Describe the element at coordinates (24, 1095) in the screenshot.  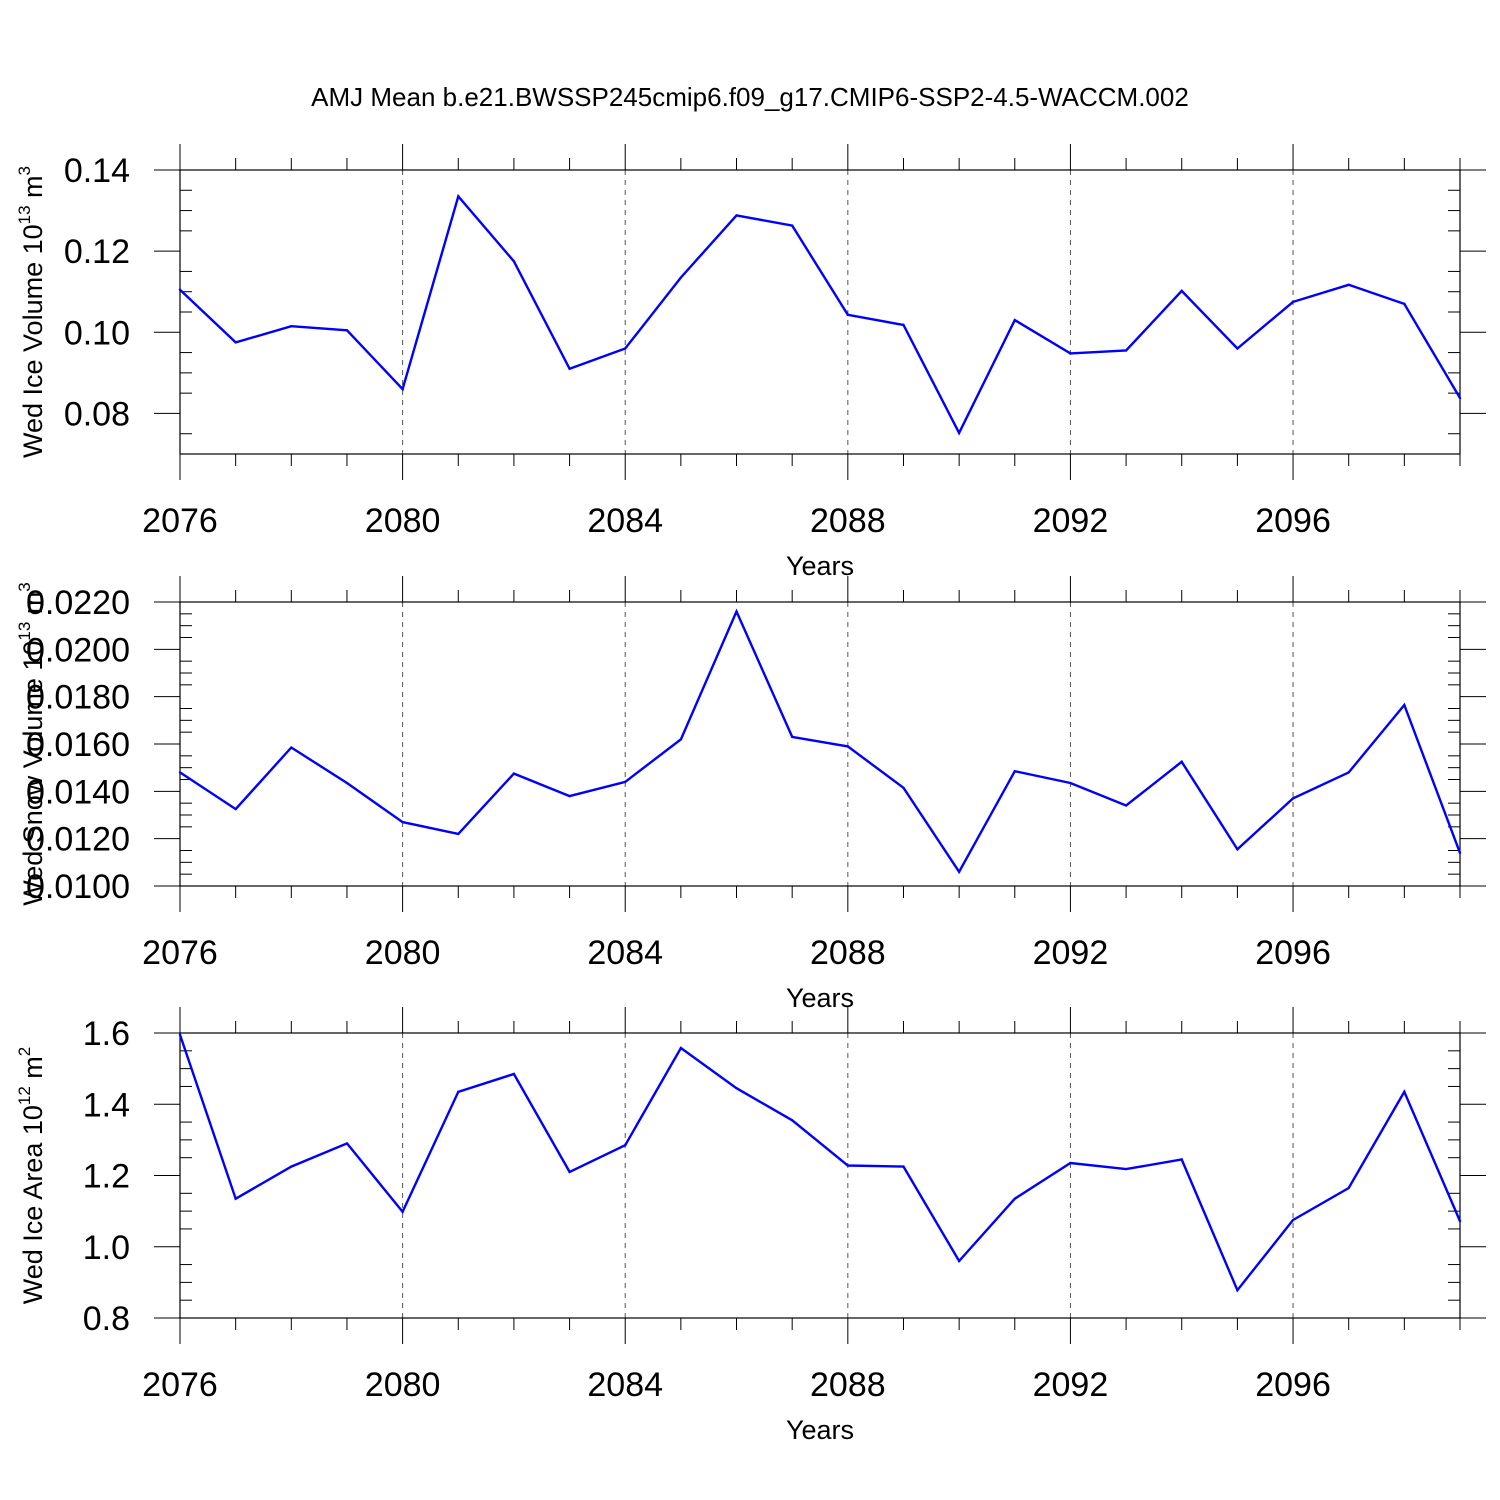
I see `y-axis-label-exponent: 12` at that location.